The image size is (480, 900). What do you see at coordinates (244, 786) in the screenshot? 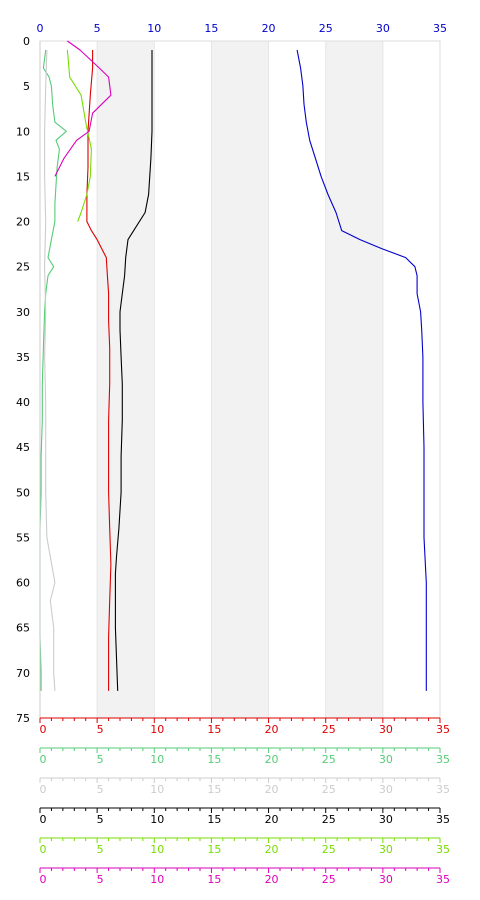
I see `bottom-axis-3: 0 5 10 15 20 25 30 35` at bounding box center [244, 786].